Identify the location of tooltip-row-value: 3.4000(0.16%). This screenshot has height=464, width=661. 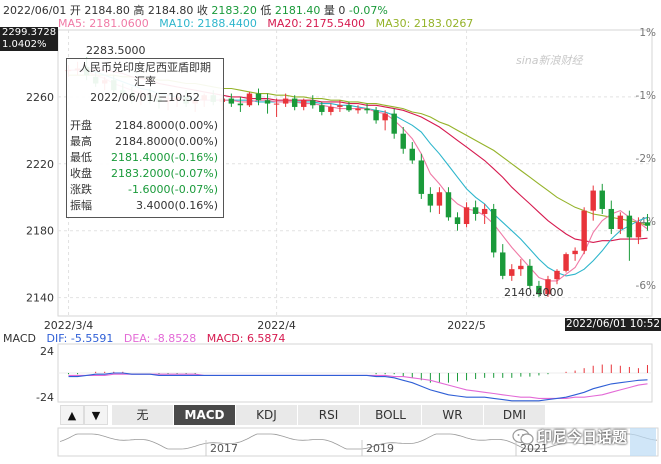
(176, 205).